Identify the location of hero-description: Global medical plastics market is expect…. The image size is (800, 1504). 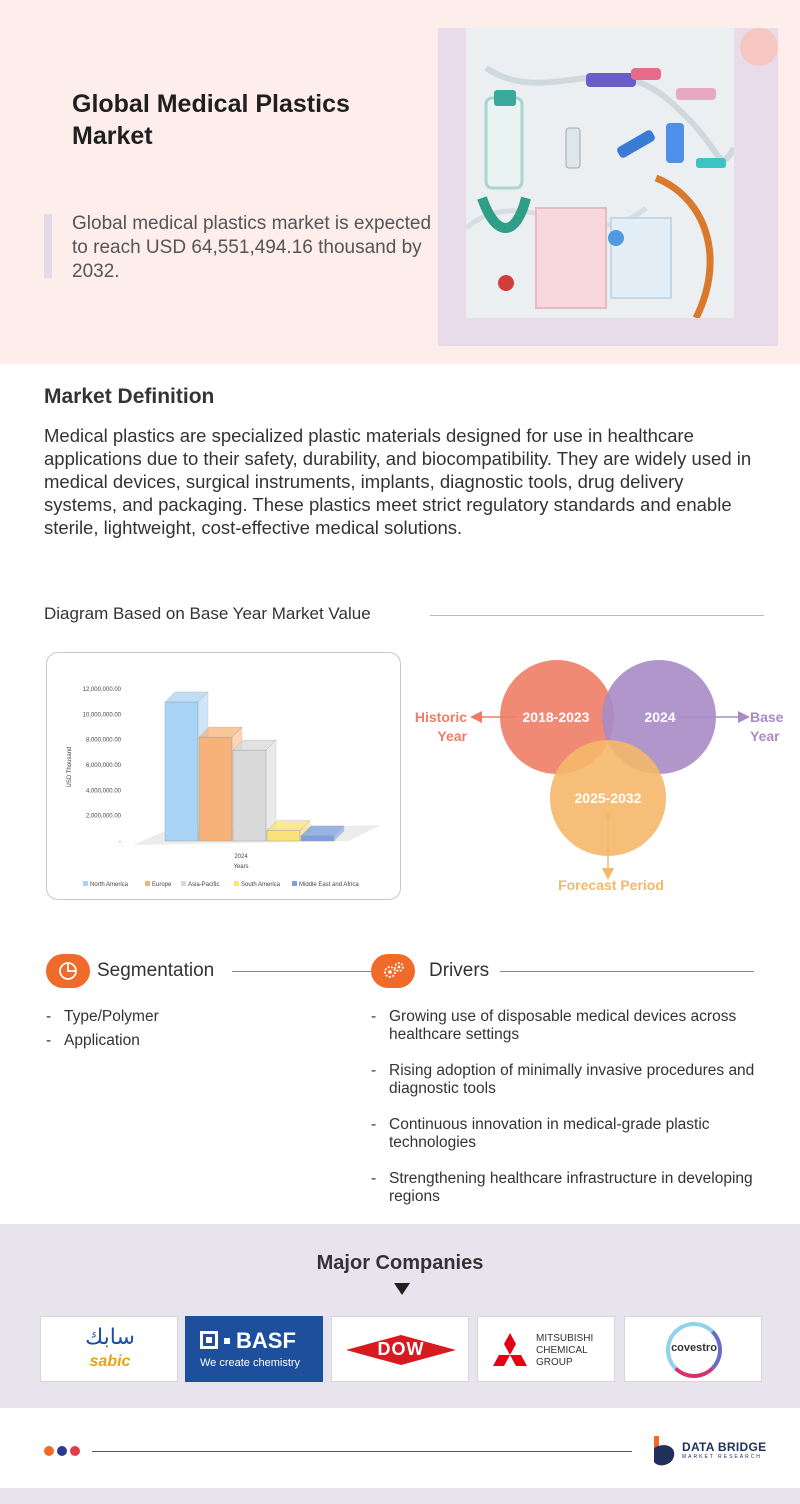
(252, 247).